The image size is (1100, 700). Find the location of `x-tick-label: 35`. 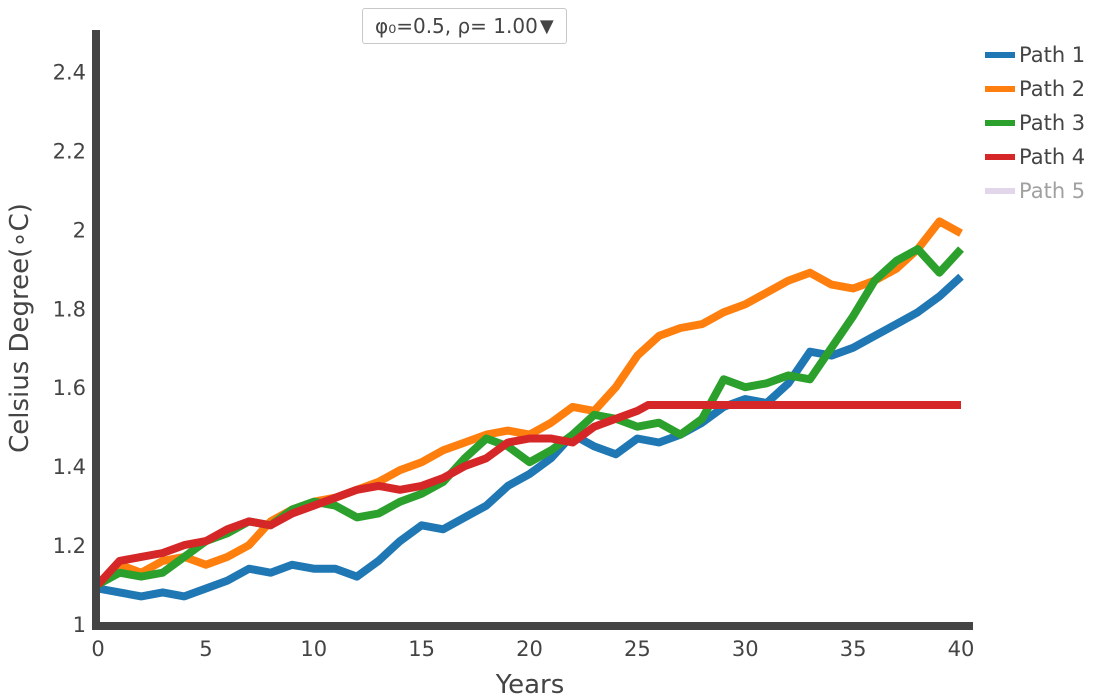

x-tick-label: 35 is located at coordinates (853, 649).